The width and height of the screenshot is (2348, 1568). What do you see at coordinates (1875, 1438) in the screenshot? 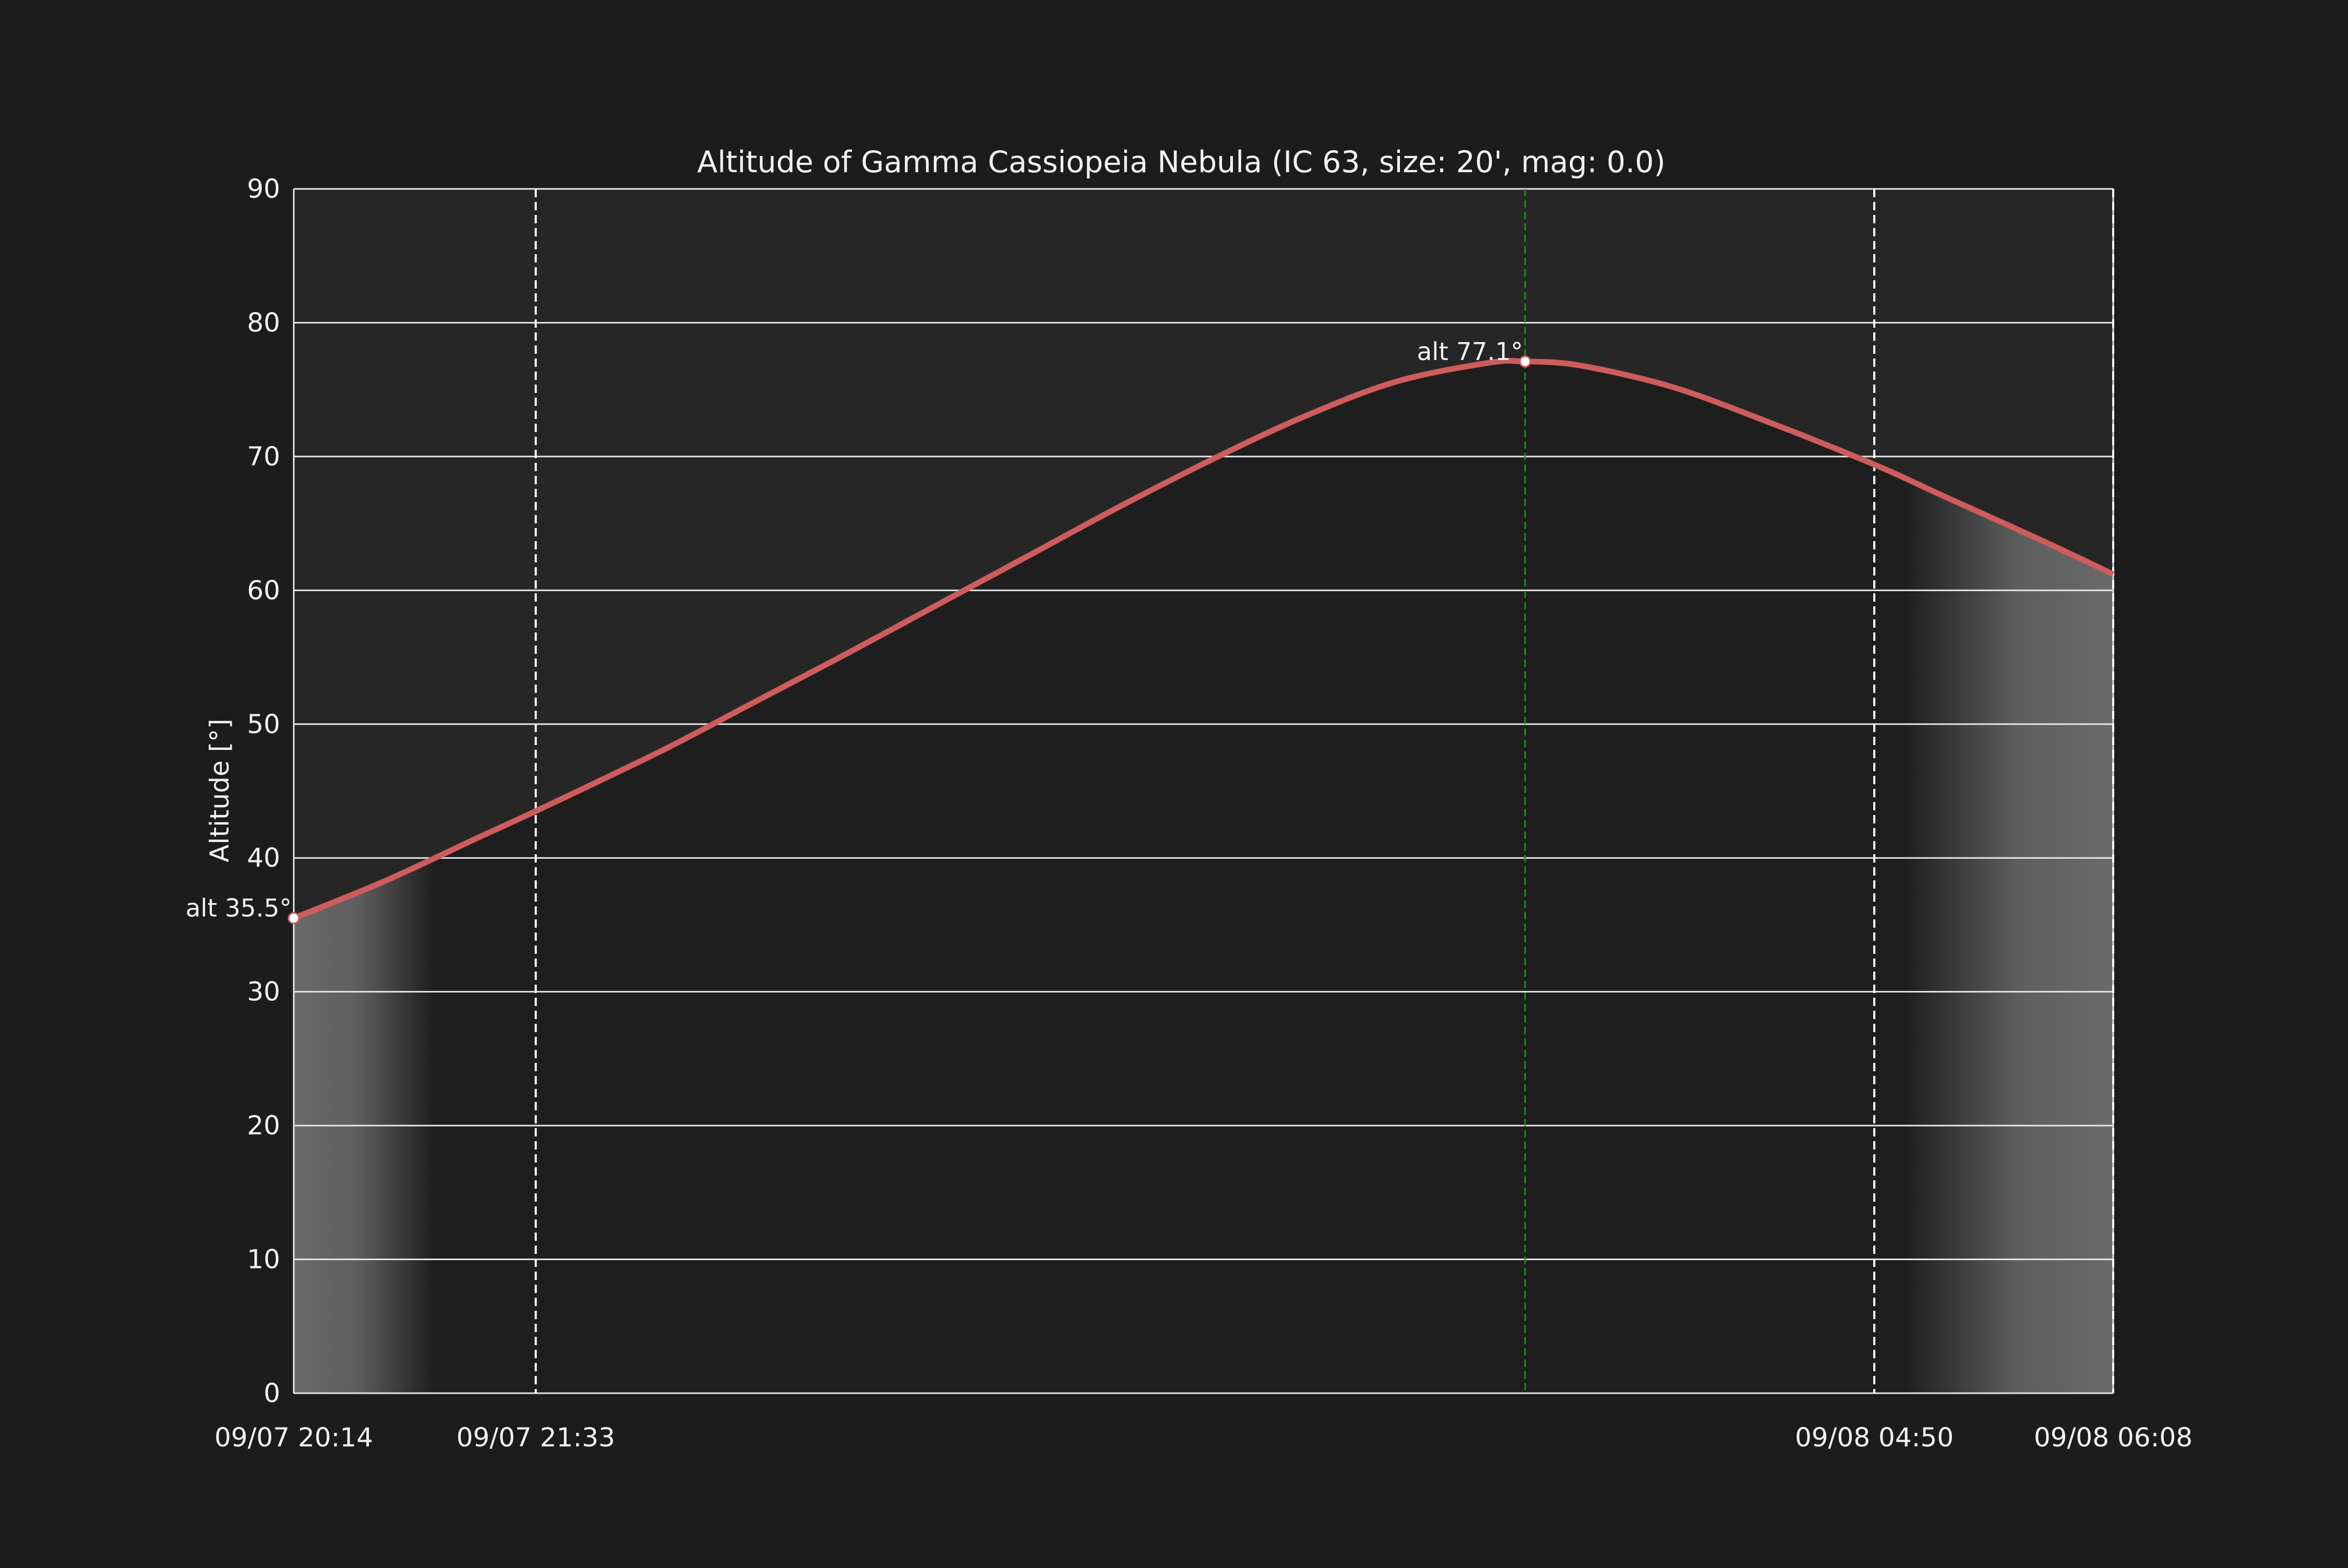
I see `x-tick-label: 09/08 04:50` at bounding box center [1875, 1438].